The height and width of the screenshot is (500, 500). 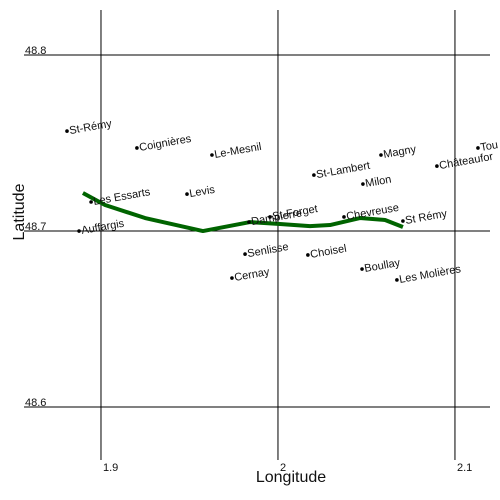 I want to click on y-axis-title: Latitude, so click(x=19, y=211).